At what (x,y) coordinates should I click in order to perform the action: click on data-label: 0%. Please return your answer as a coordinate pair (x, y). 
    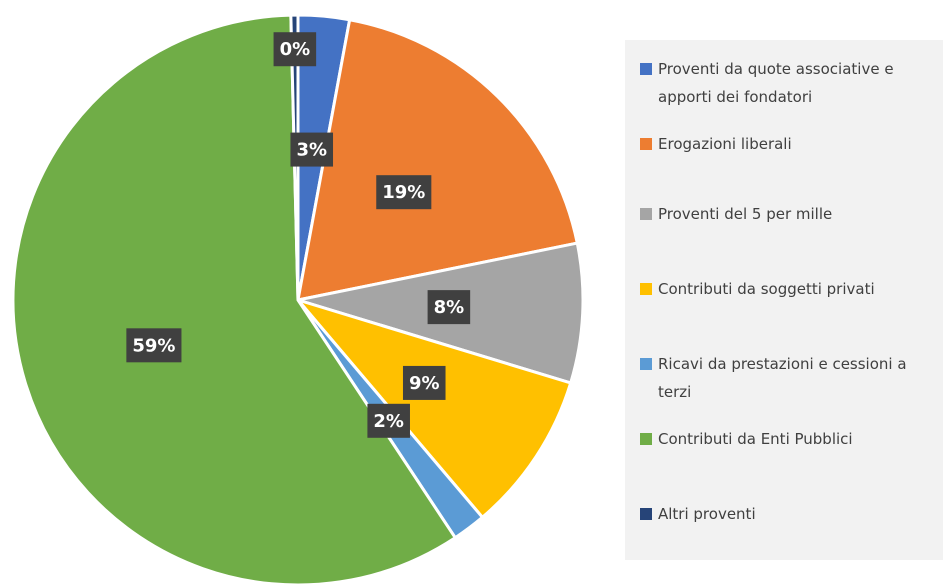
    Looking at the image, I should click on (295, 49).